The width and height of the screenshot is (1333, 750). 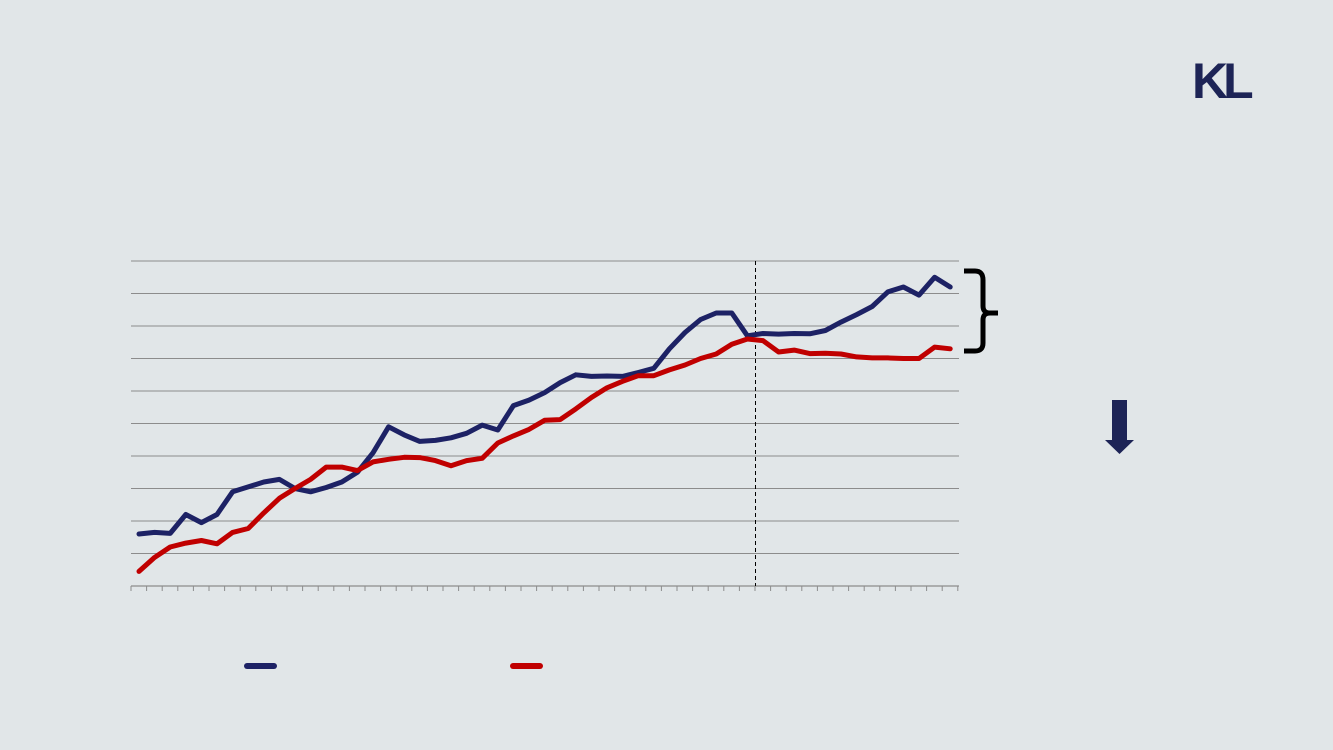 What do you see at coordinates (1223, 81) in the screenshot?
I see `kl-logo: KL` at bounding box center [1223, 81].